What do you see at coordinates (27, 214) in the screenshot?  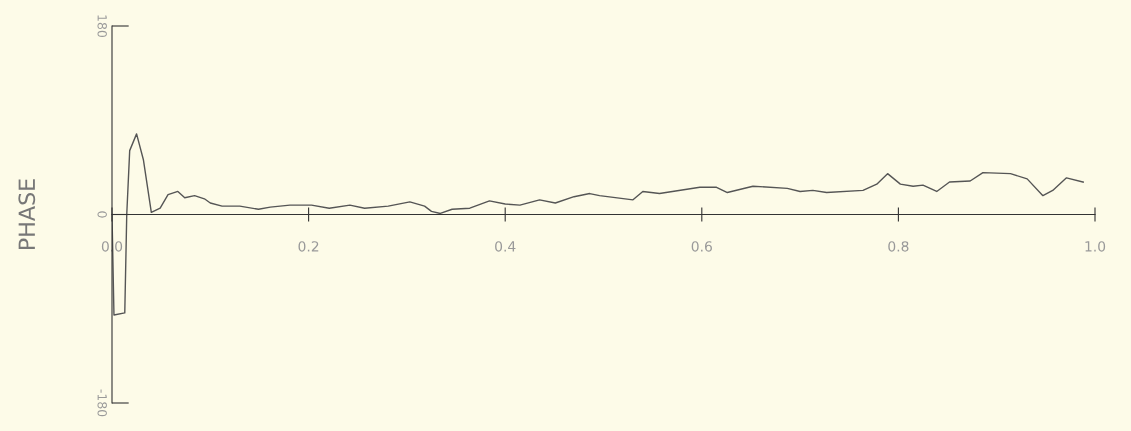 I see `y-axis-title: PHASE` at bounding box center [27, 214].